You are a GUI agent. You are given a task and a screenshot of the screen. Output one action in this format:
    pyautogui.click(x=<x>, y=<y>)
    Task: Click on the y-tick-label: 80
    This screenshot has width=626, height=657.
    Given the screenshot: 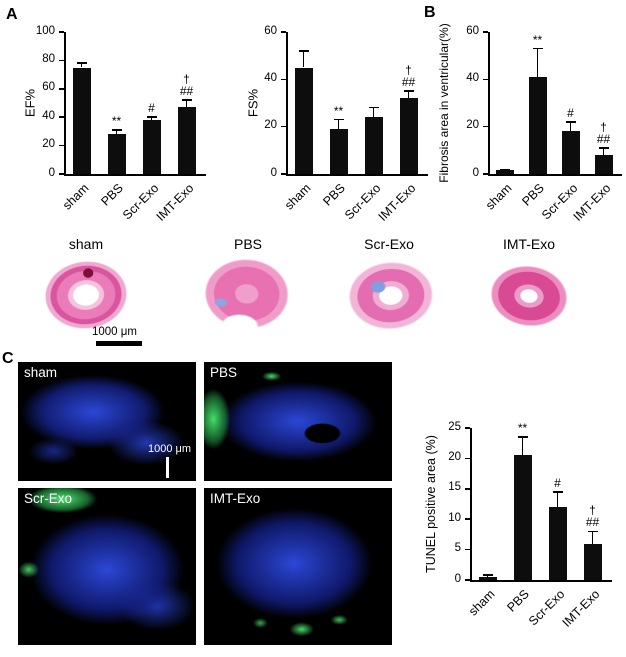 What is the action you would take?
    pyautogui.click(x=48, y=58)
    